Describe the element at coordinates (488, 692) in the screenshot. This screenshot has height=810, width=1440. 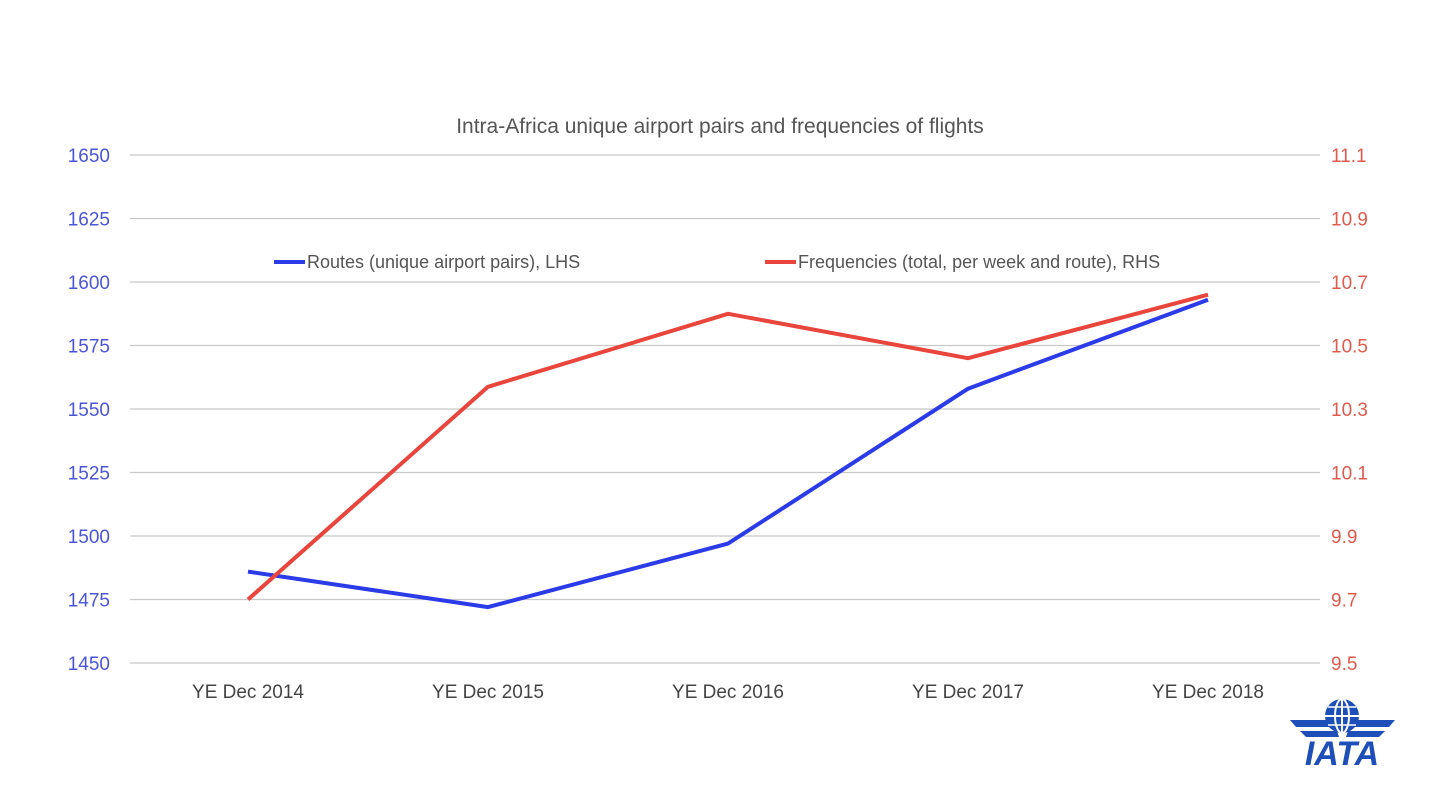
I see `x-tick-label: YE Dec 2015` at that location.